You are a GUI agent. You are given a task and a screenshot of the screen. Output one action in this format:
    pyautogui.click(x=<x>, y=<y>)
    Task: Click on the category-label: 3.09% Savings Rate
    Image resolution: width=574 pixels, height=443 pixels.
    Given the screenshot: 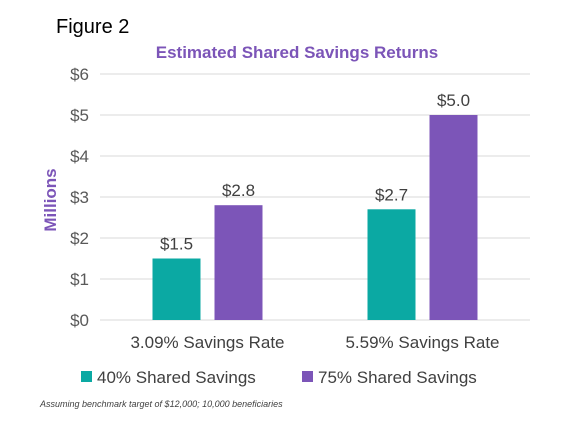 What is the action you would take?
    pyautogui.click(x=207, y=342)
    